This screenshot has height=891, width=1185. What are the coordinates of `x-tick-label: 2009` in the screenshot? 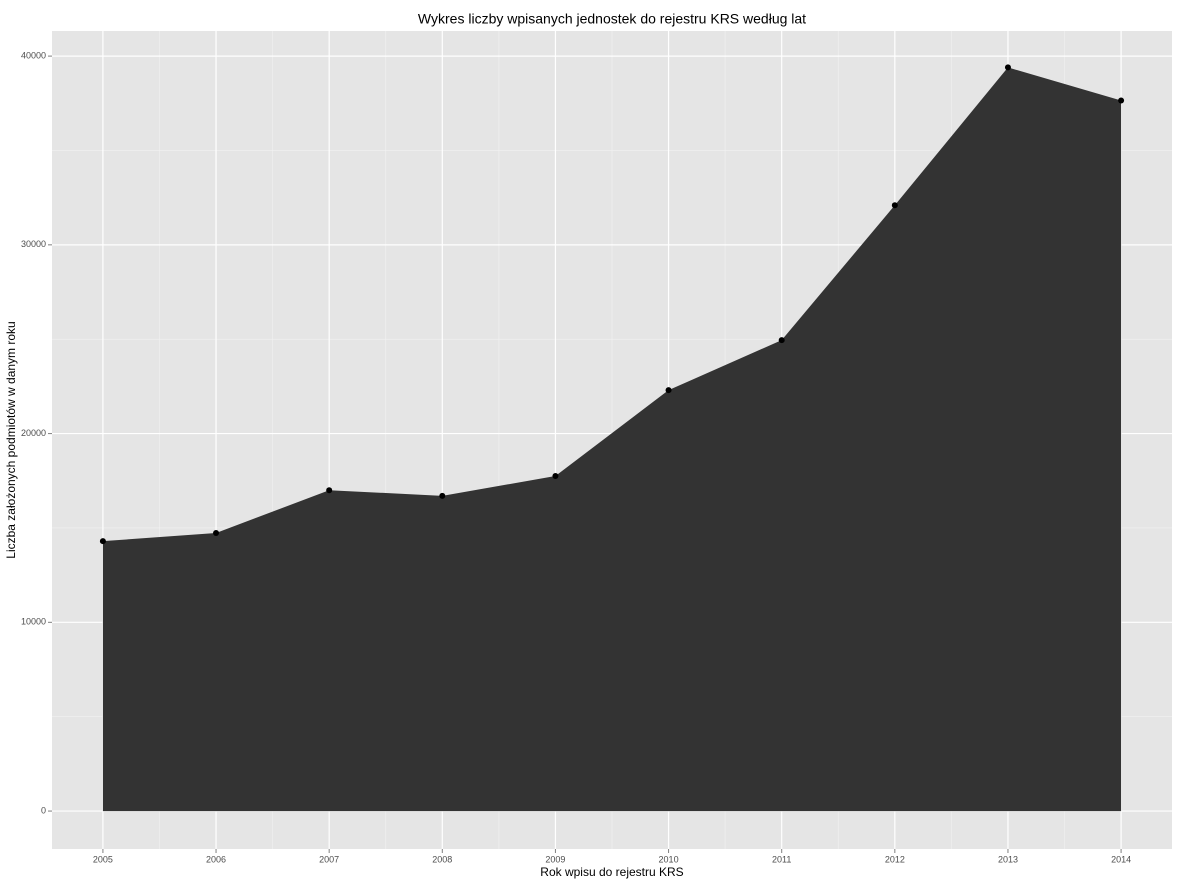 It's located at (555, 859).